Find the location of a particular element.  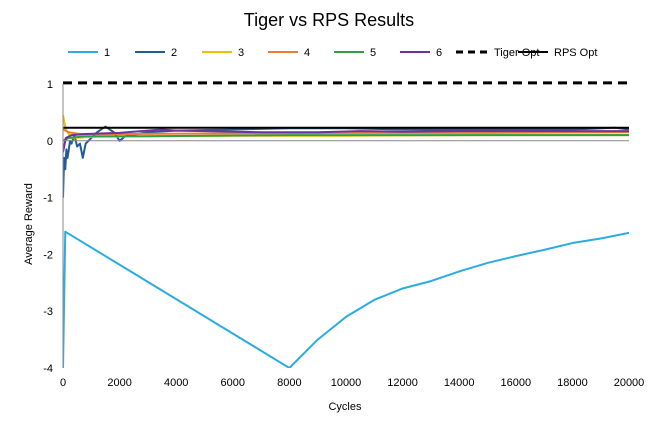

legend-item-4: 4 is located at coordinates (289, 53).